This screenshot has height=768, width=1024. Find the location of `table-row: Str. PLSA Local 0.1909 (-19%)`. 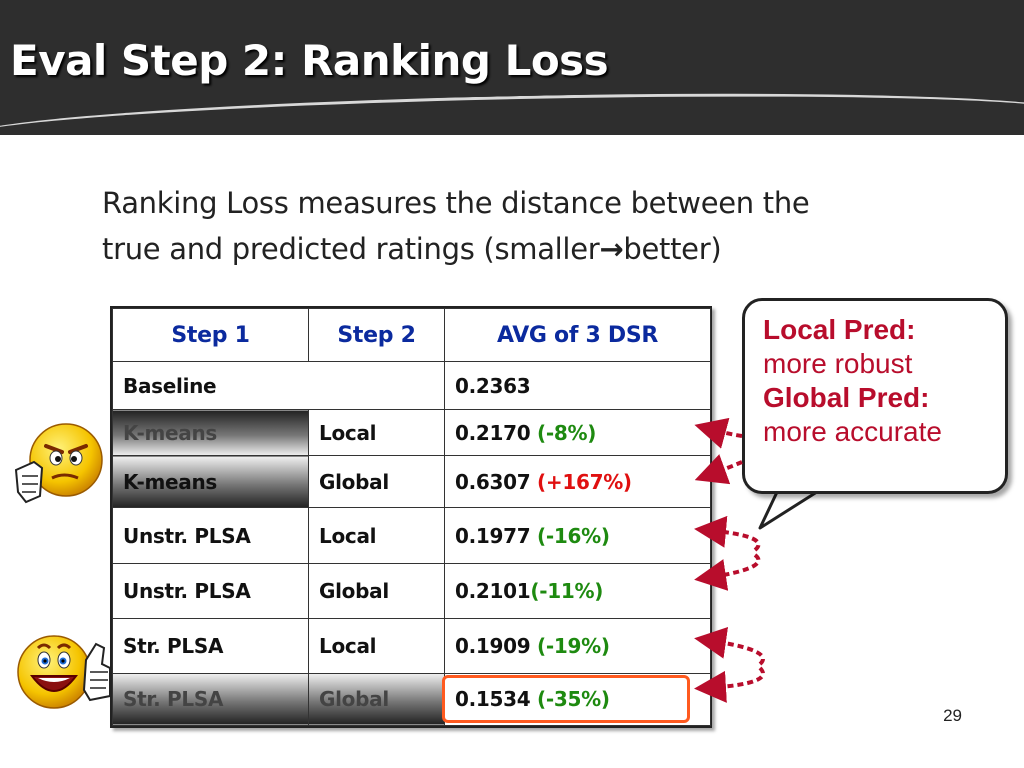

table-row: Str. PLSA Local 0.1909 (-19%) is located at coordinates (411, 645).